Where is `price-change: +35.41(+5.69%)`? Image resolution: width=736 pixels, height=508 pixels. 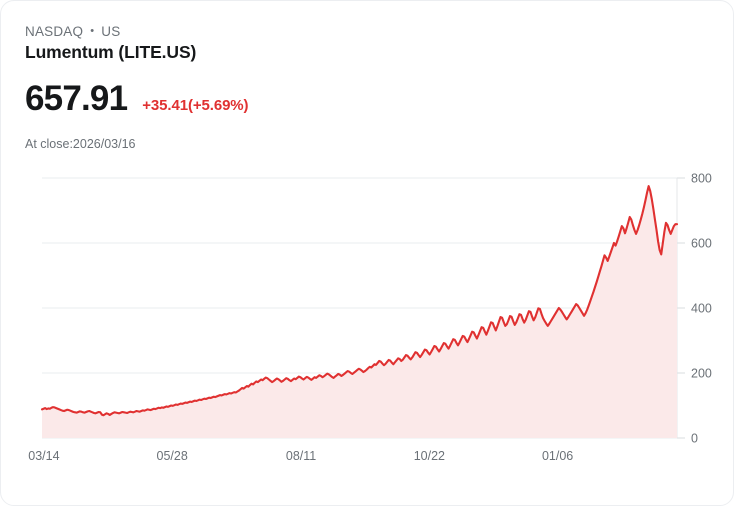
price-change: +35.41(+5.69%) is located at coordinates (195, 105).